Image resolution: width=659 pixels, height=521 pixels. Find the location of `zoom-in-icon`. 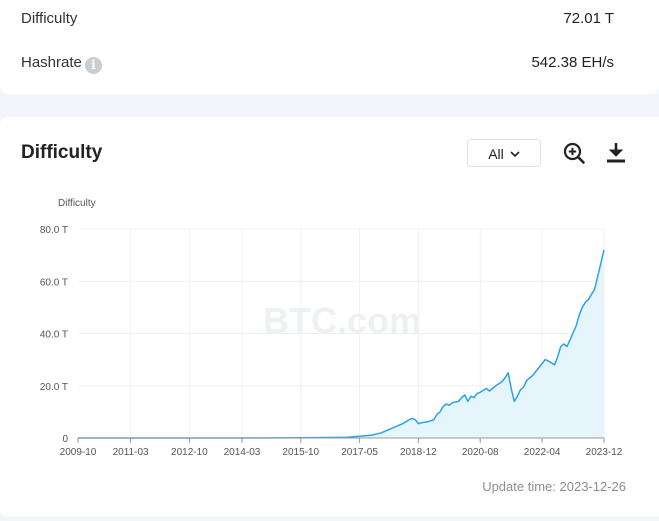

zoom-in-icon is located at coordinates (574, 153).